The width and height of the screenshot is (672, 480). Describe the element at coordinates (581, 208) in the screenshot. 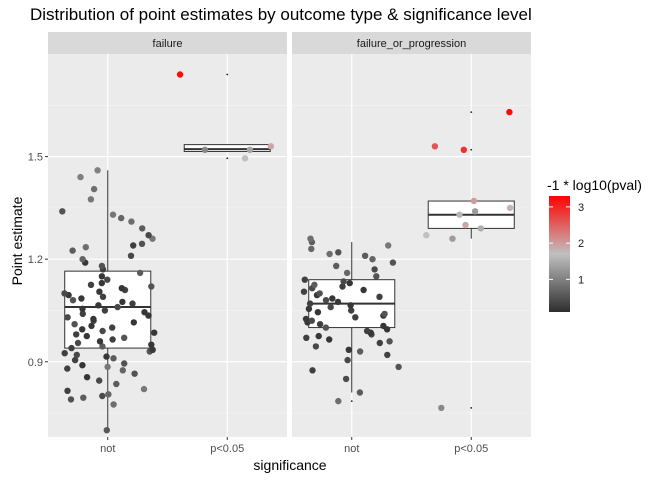

I see `colorbar-tick-label: 3` at that location.